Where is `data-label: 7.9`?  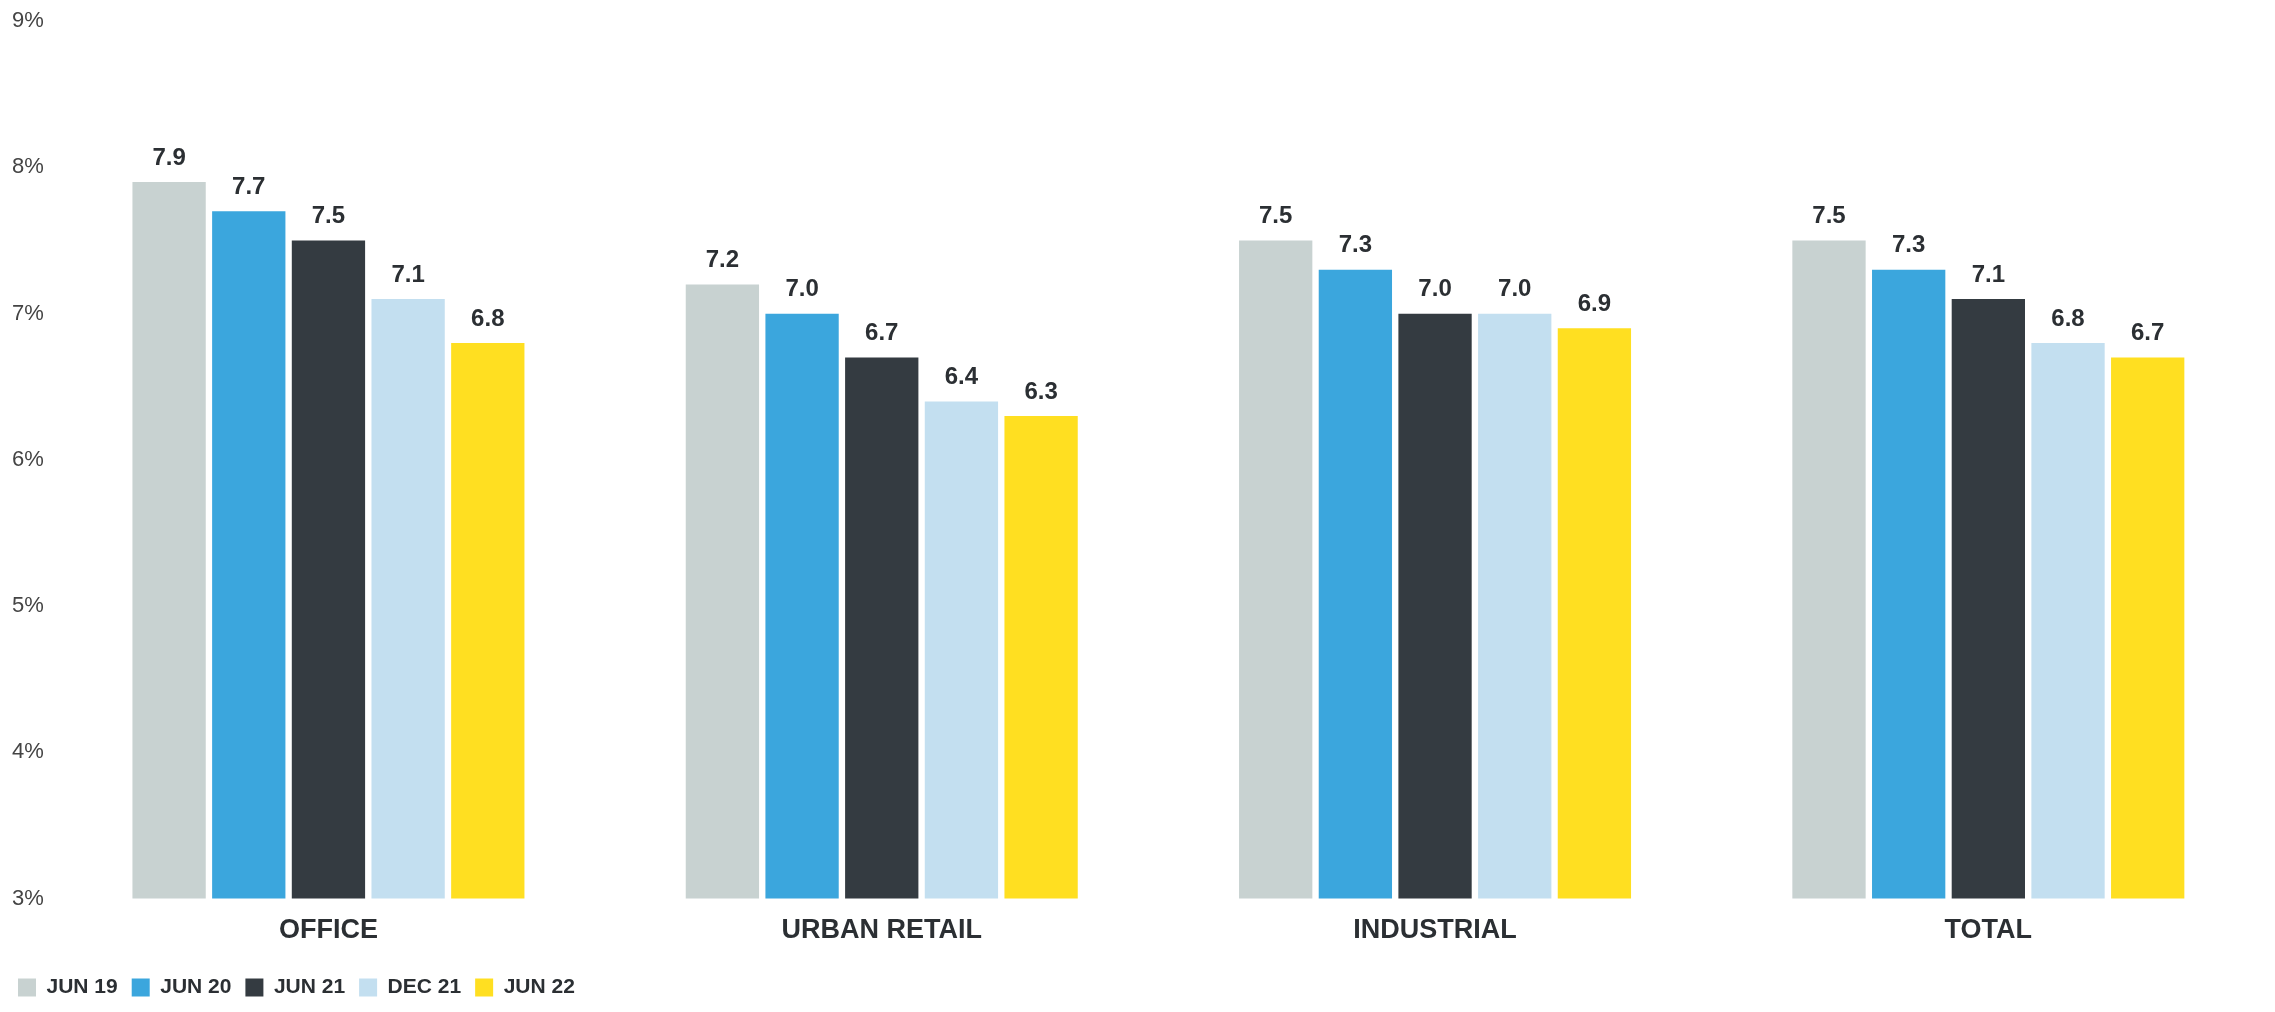 data-label: 7.9 is located at coordinates (169, 156).